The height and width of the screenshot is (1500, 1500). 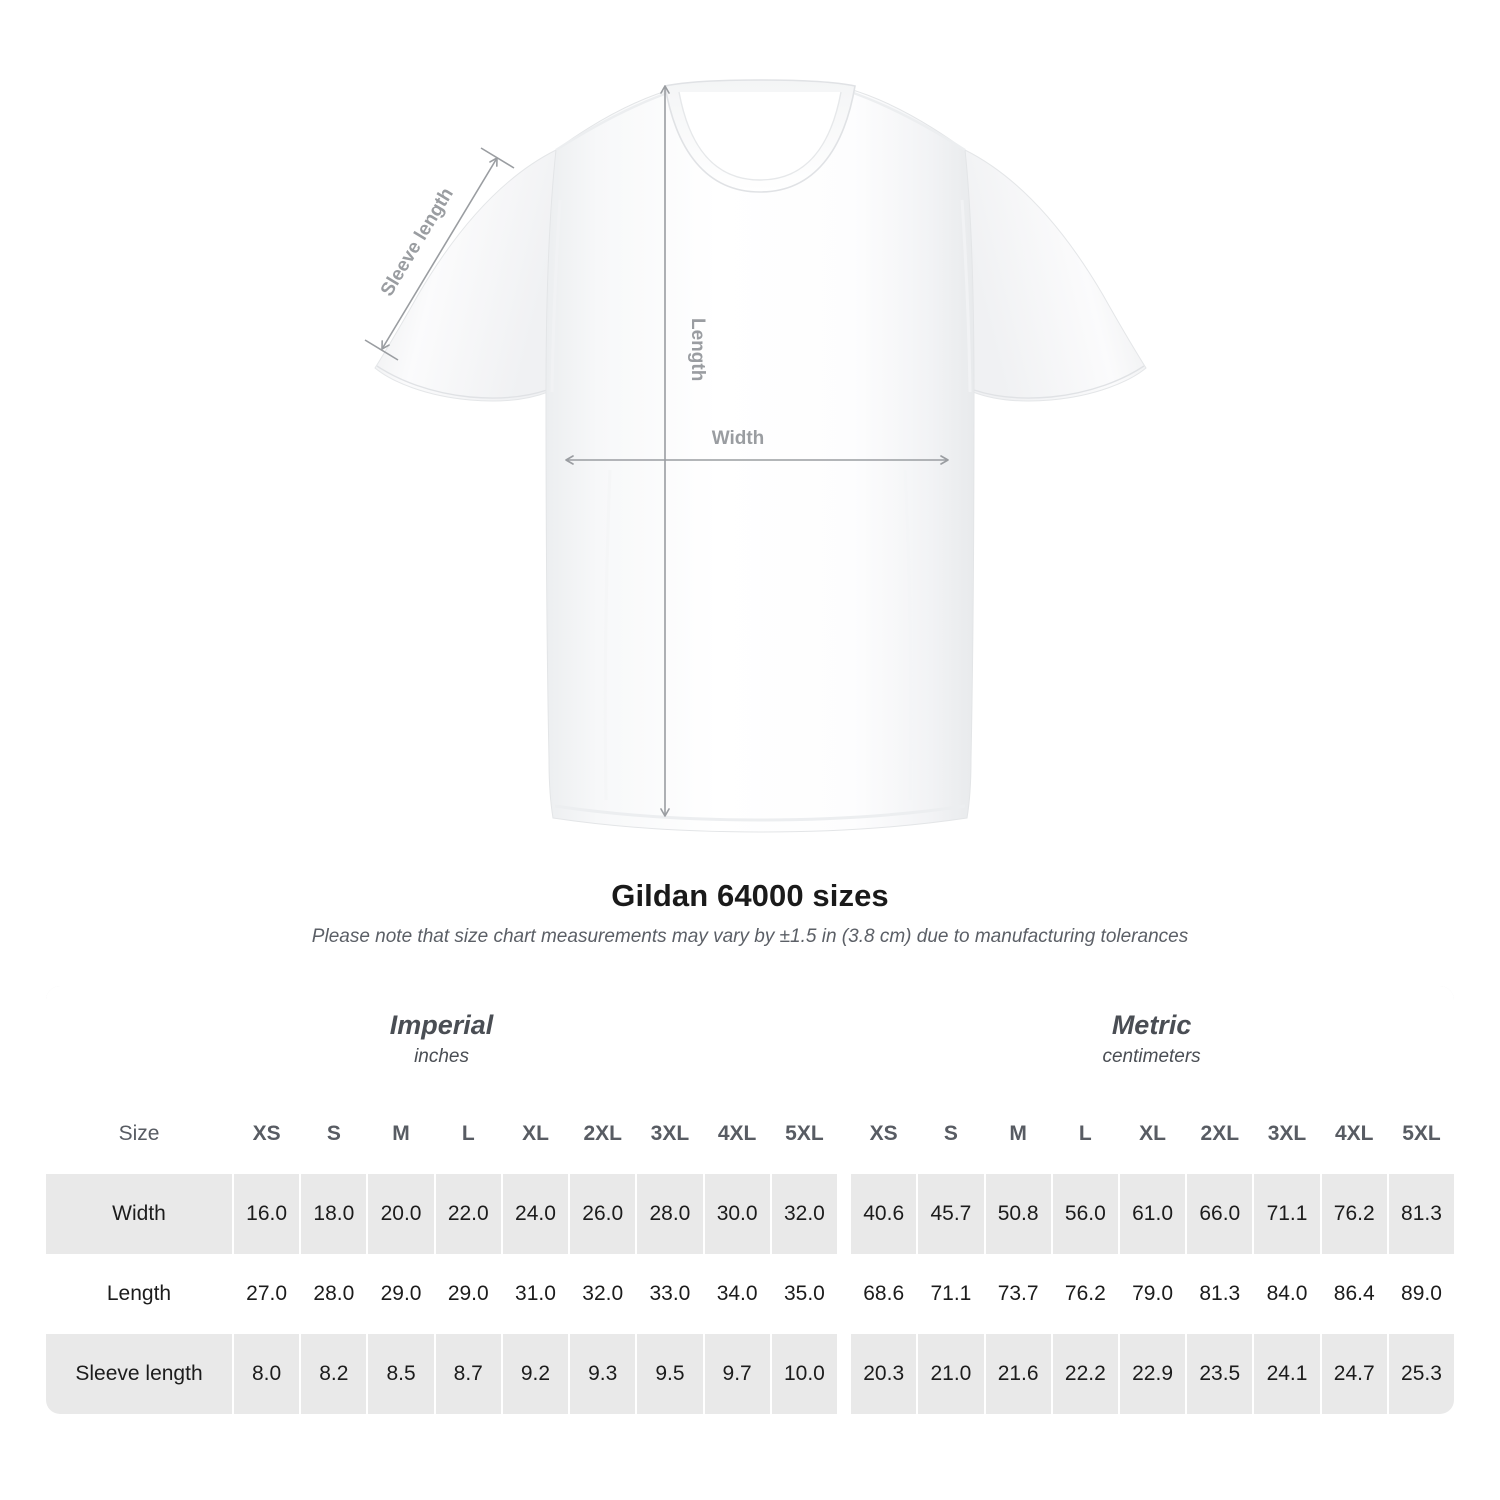 What do you see at coordinates (803, 1294) in the screenshot?
I see `cell-imperial-length-5xl: 35.0` at bounding box center [803, 1294].